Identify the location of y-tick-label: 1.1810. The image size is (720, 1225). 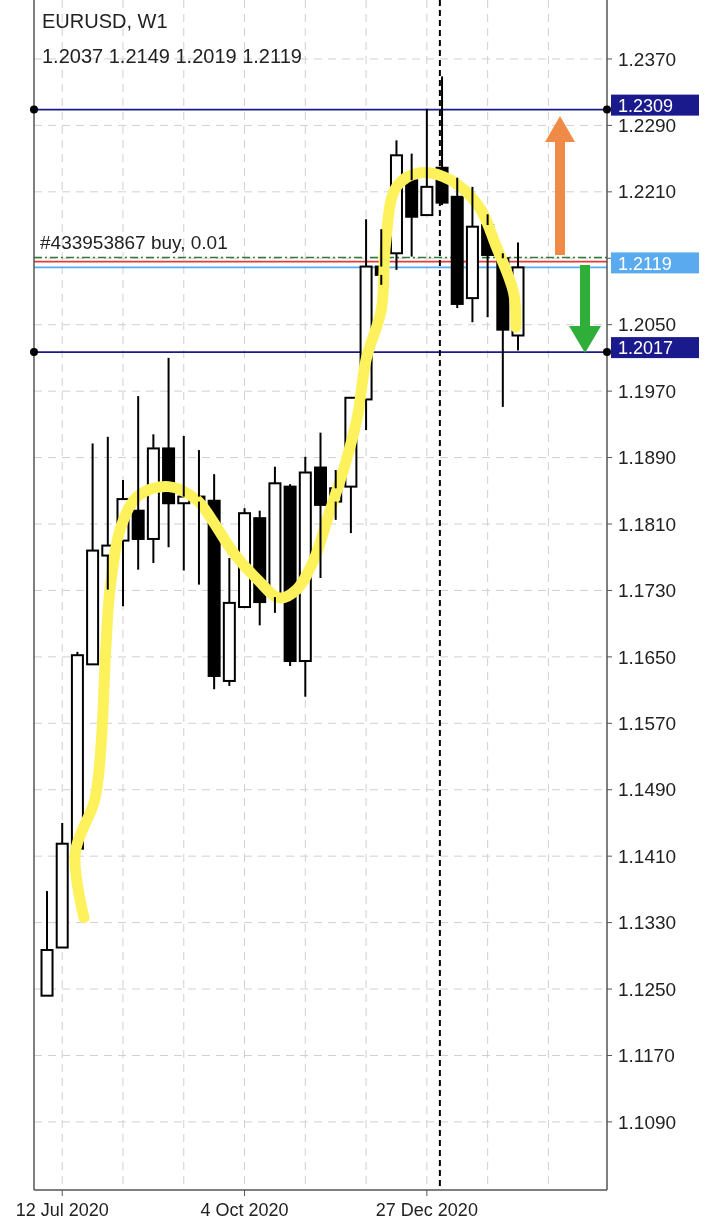
(647, 524).